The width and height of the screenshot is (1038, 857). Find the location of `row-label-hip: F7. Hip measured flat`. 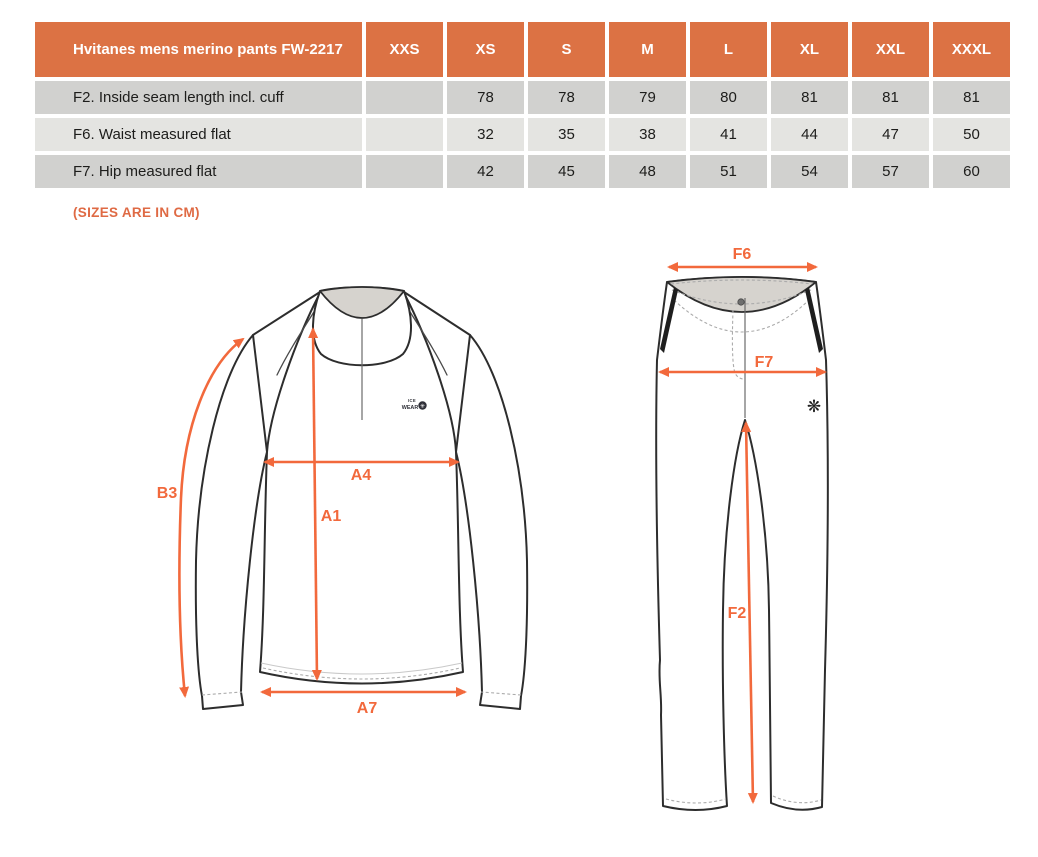

row-label-hip: F7. Hip measured flat is located at coordinates (198, 171).